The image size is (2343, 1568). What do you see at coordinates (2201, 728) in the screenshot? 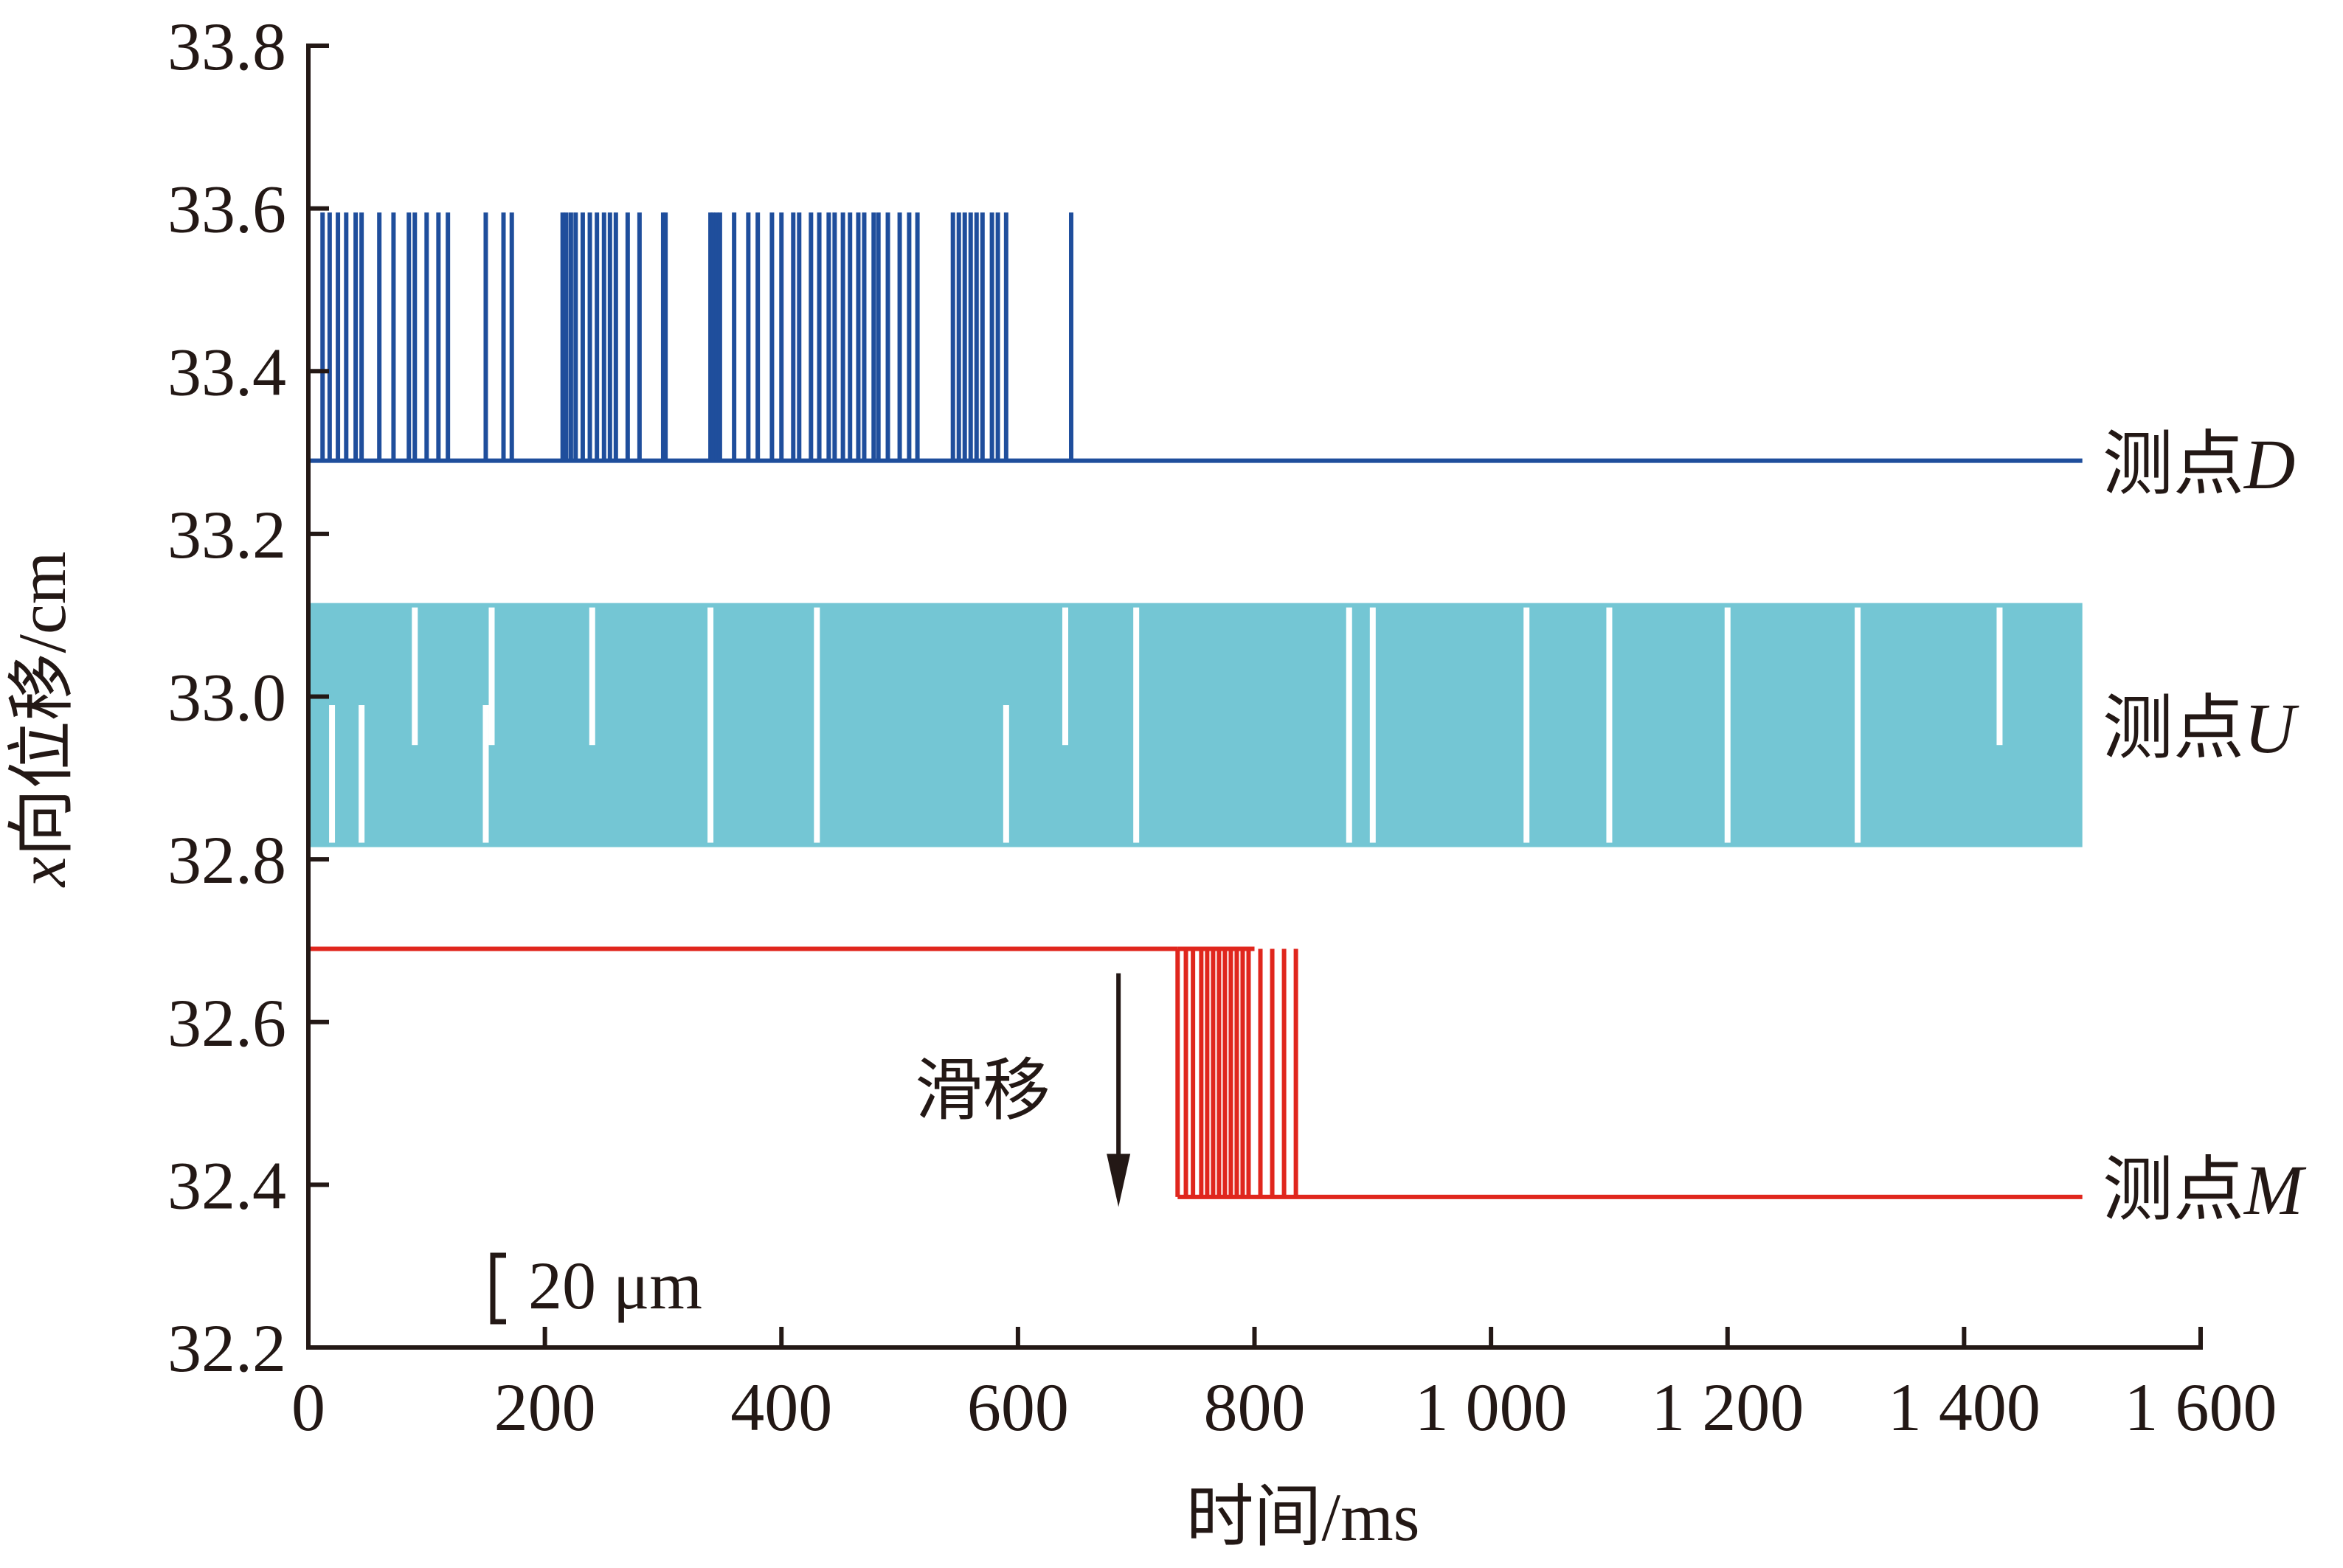
I see `series-label-u: 测点U` at bounding box center [2201, 728].